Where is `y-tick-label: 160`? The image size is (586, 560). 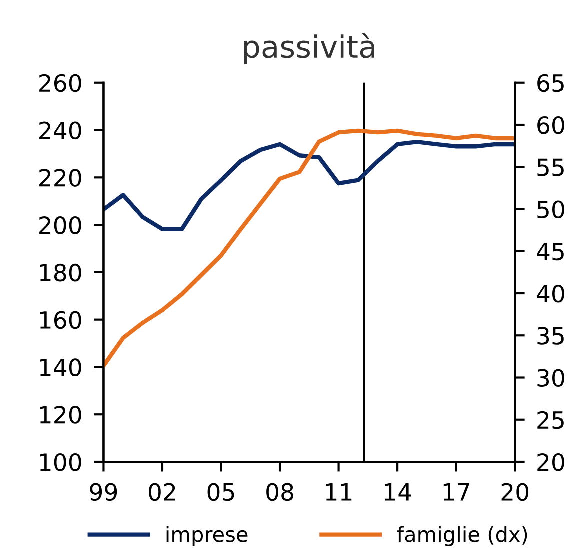
y-tick-label: 160 is located at coordinates (61, 320).